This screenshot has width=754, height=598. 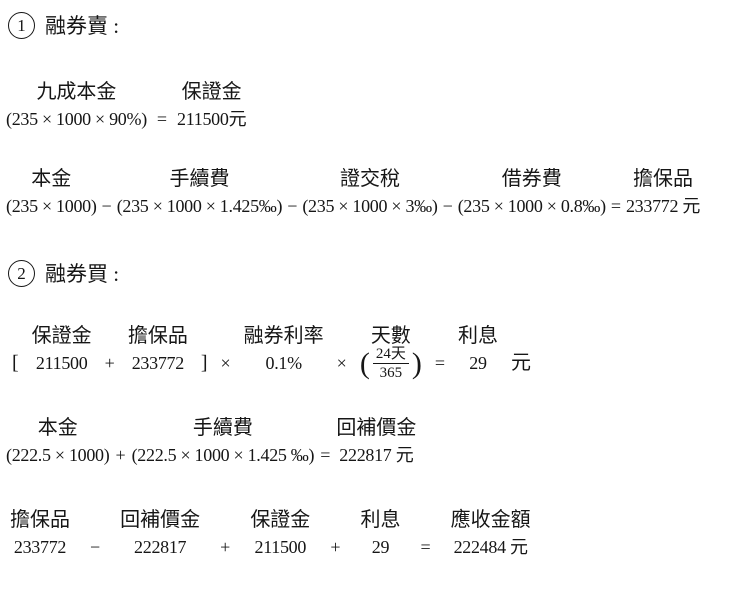 I want to click on section-1-heading: 1 融券賣 :, so click(x=380, y=25).